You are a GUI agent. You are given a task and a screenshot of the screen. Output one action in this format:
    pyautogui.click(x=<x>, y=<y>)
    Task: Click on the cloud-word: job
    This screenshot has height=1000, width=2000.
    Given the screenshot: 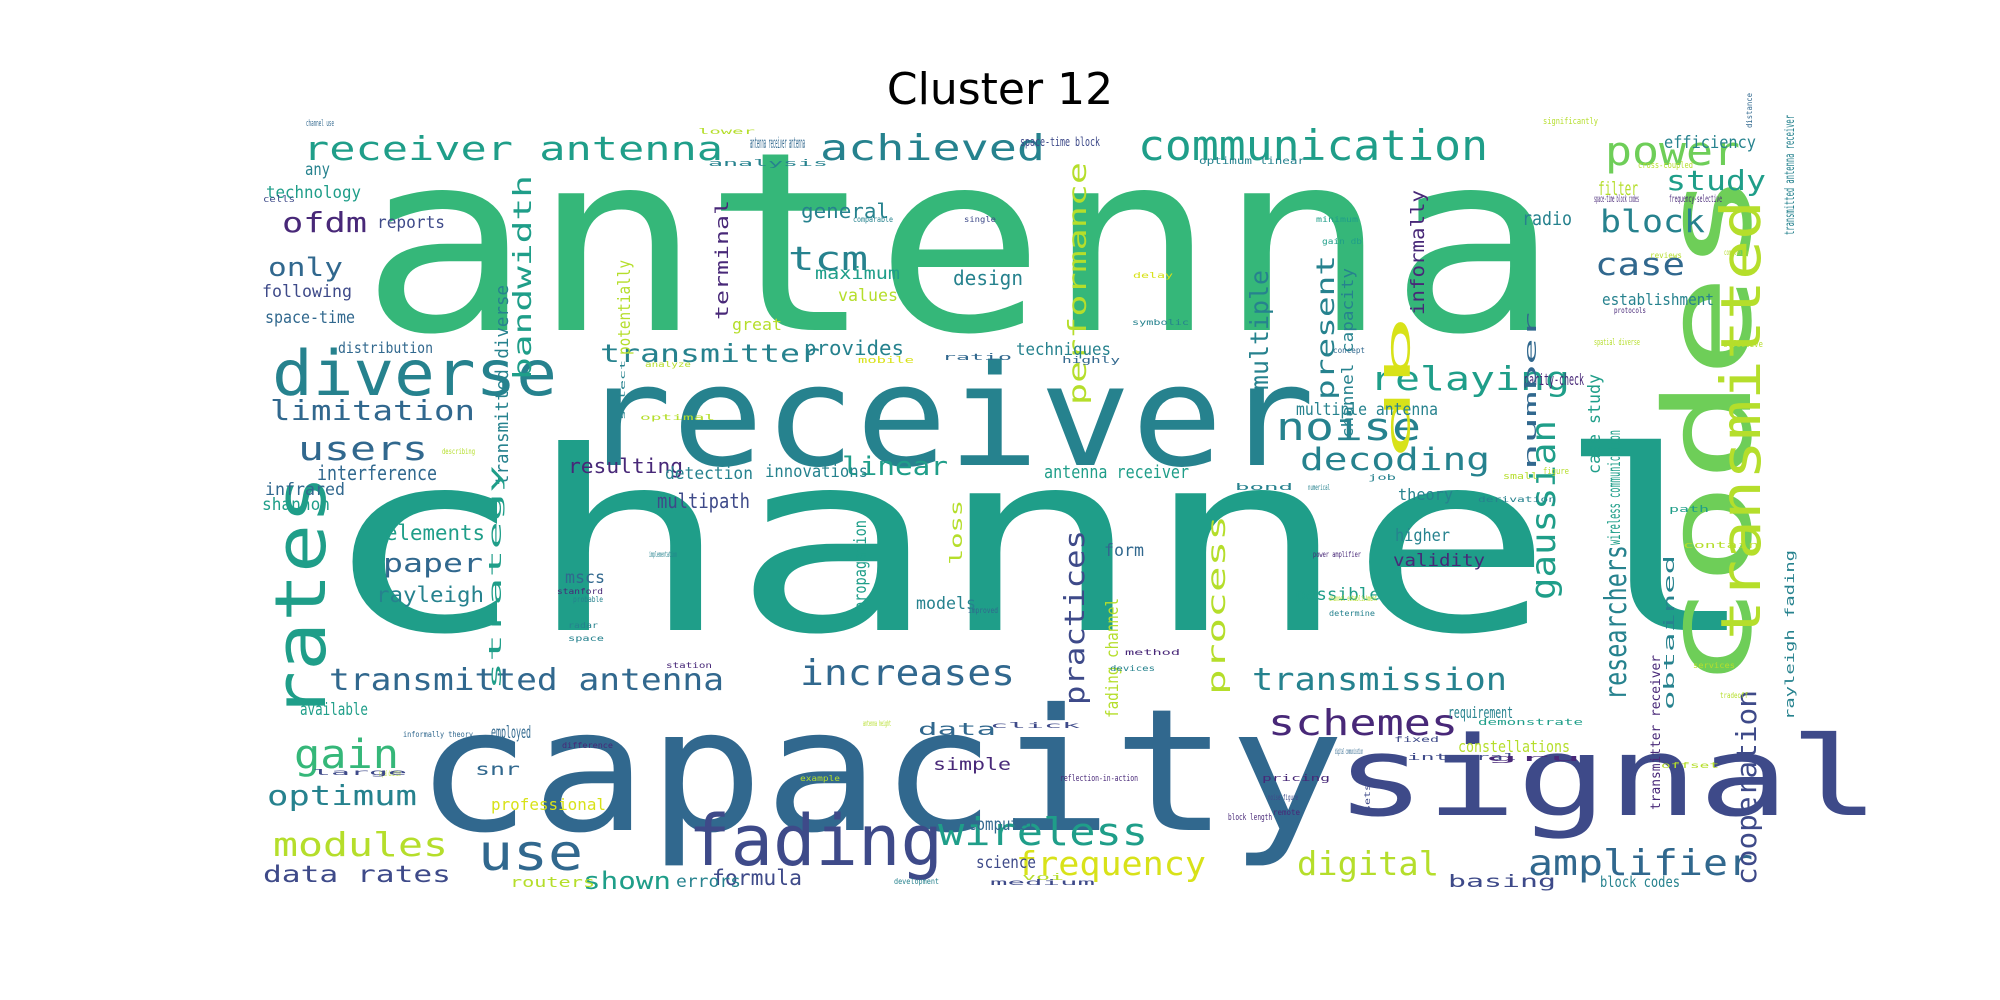 What is the action you would take?
    pyautogui.click(x=1382, y=477)
    